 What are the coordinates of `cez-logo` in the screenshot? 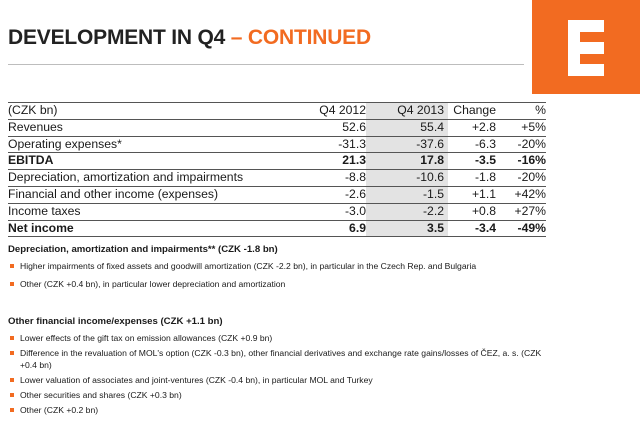 It's located at (586, 47).